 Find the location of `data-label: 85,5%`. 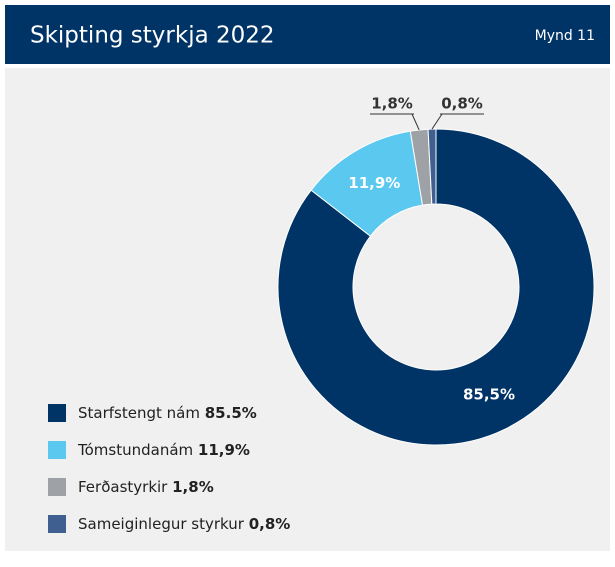

data-label: 85,5% is located at coordinates (489, 395).